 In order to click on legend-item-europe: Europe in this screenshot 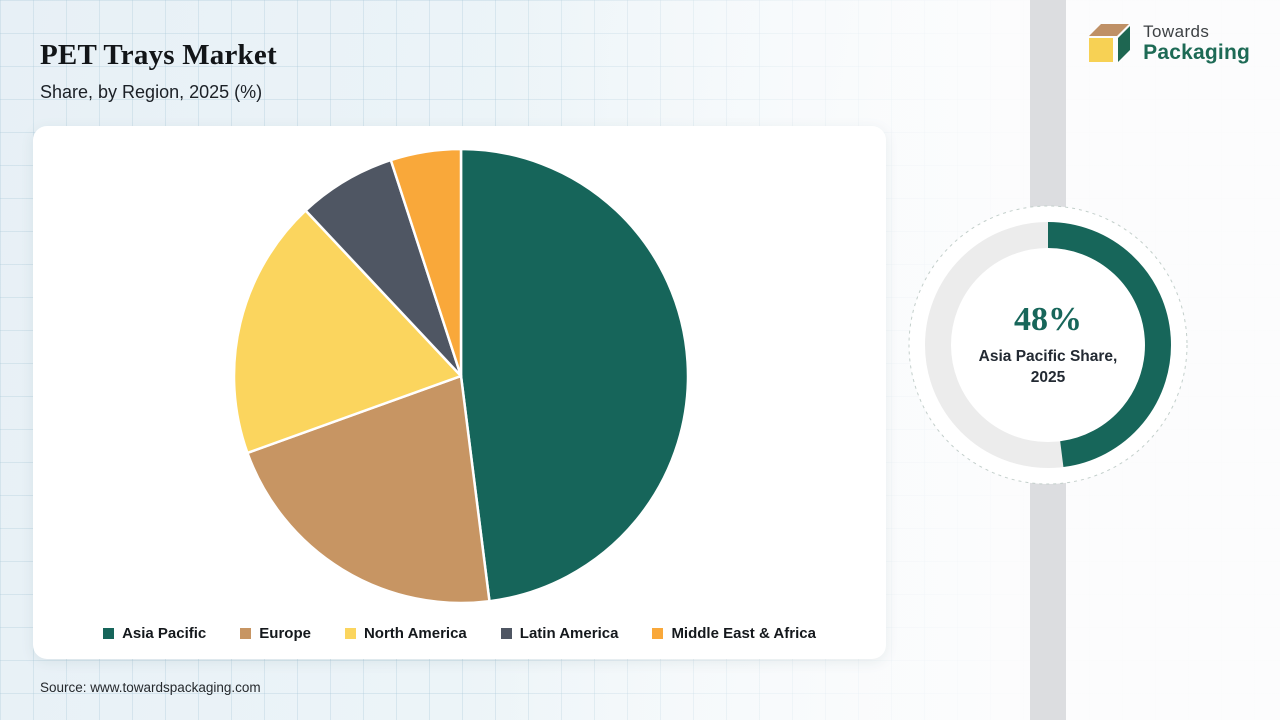, I will do `click(275, 633)`.